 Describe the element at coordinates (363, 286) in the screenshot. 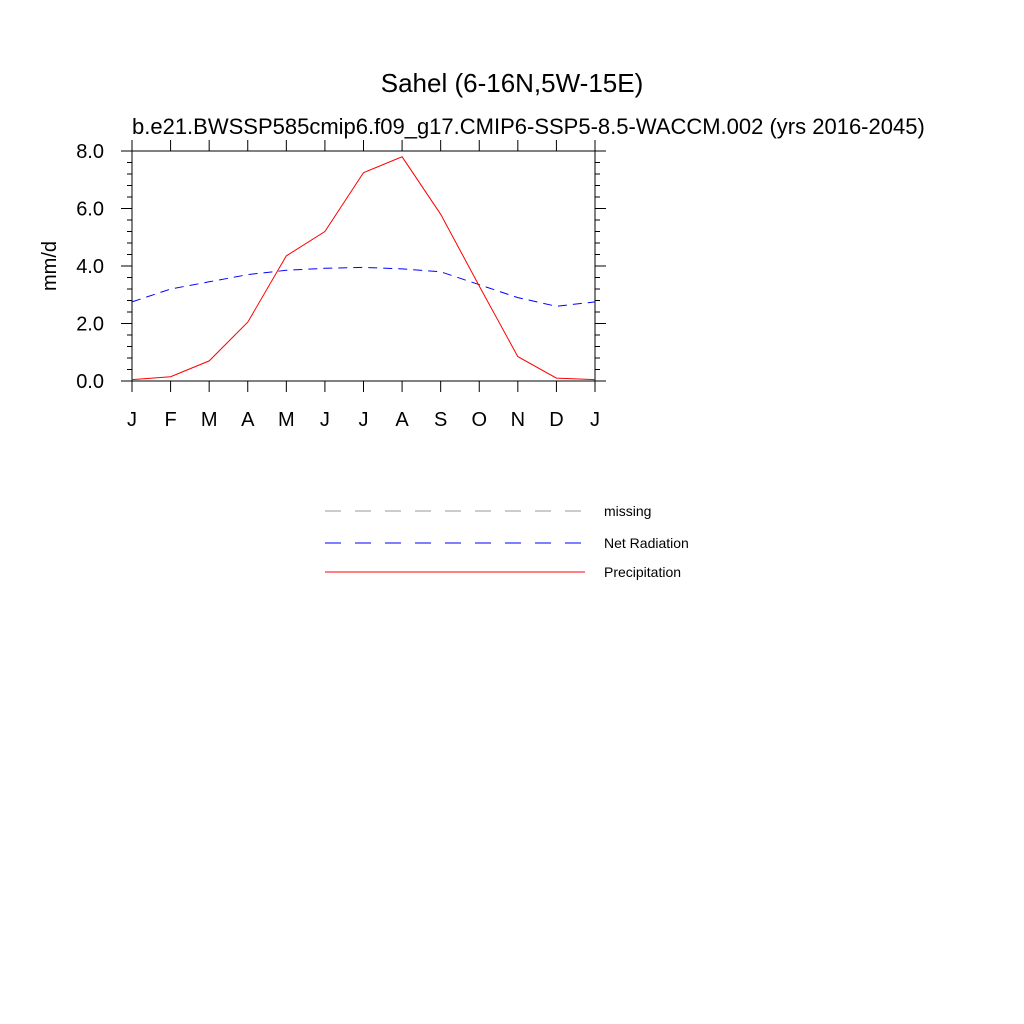

I see `series-line-net-radiation` at that location.